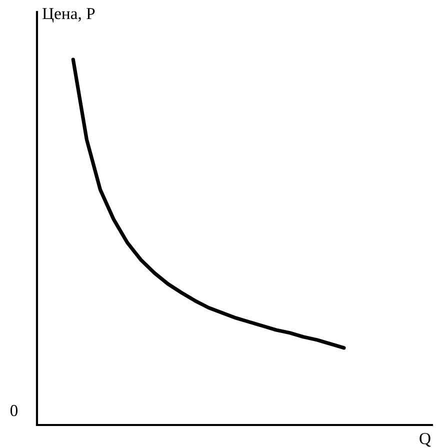  What do you see at coordinates (14, 410) in the screenshot?
I see `text: 0` at bounding box center [14, 410].